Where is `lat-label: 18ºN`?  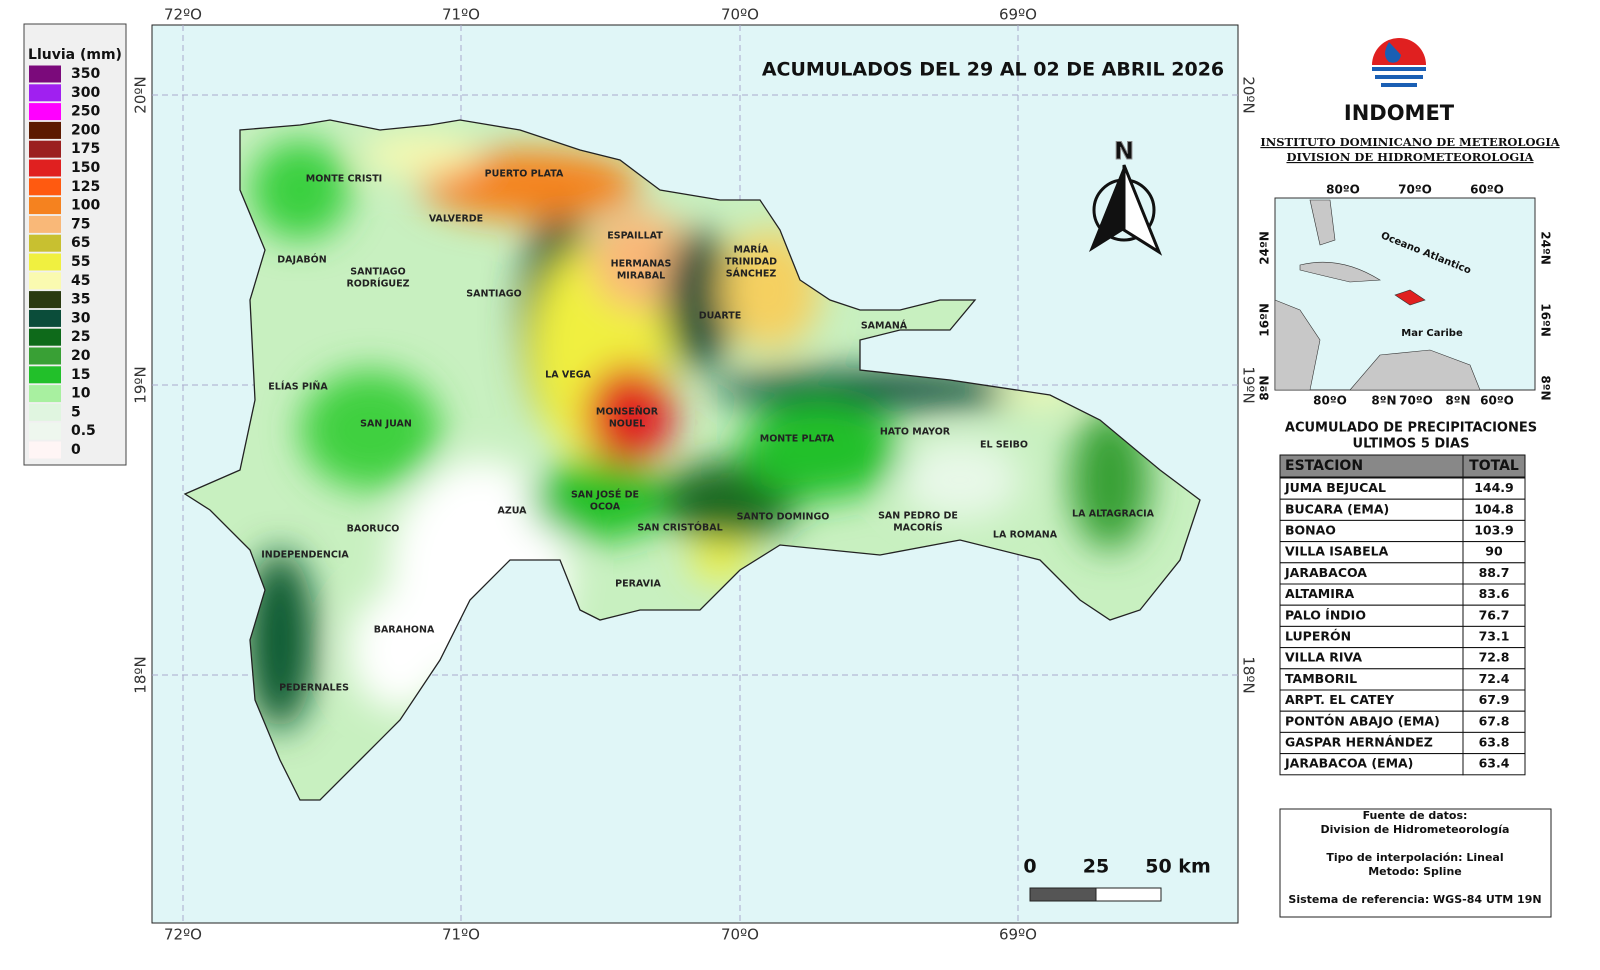
lat-label: 18ºN is located at coordinates (1249, 674).